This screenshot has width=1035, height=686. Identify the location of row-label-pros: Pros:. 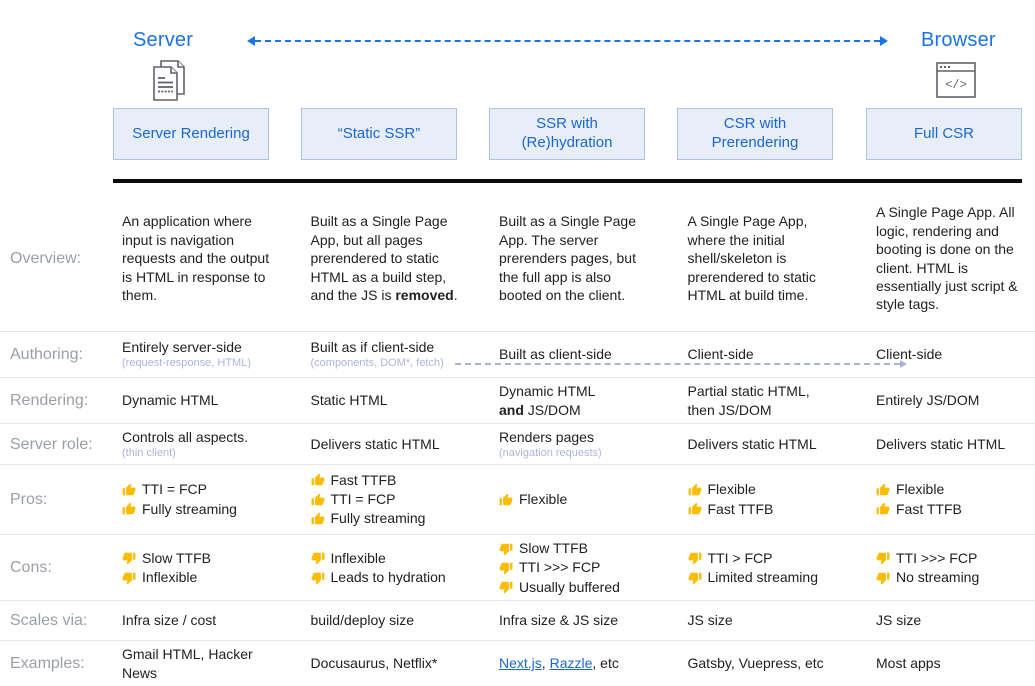
(29, 499).